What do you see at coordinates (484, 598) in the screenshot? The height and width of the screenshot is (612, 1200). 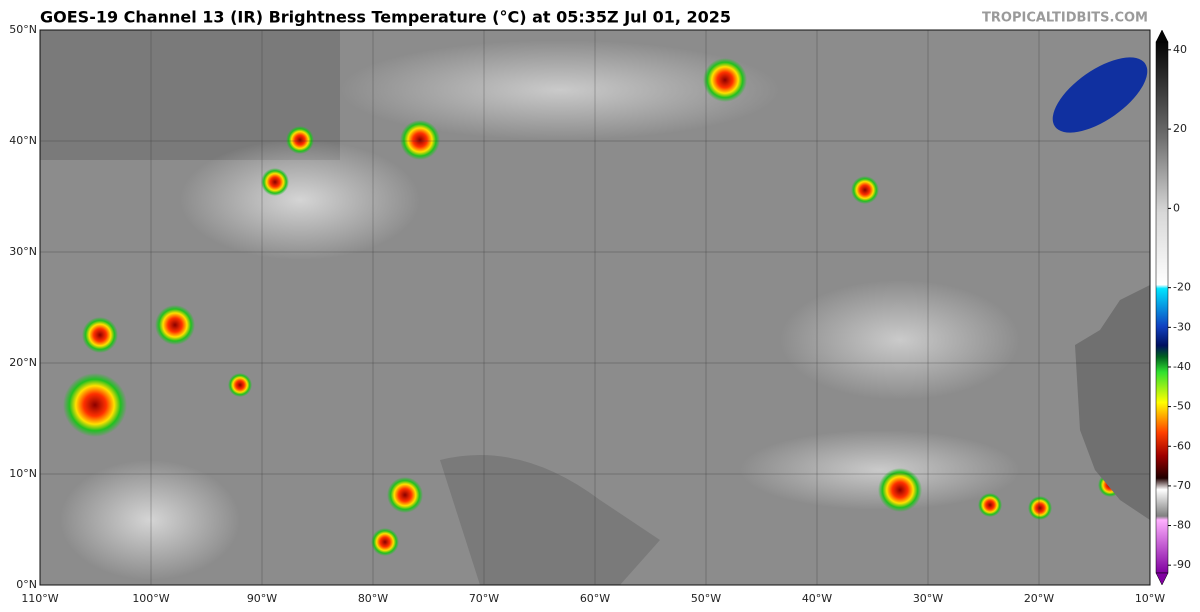 I see `lon-label: 70°W` at bounding box center [484, 598].